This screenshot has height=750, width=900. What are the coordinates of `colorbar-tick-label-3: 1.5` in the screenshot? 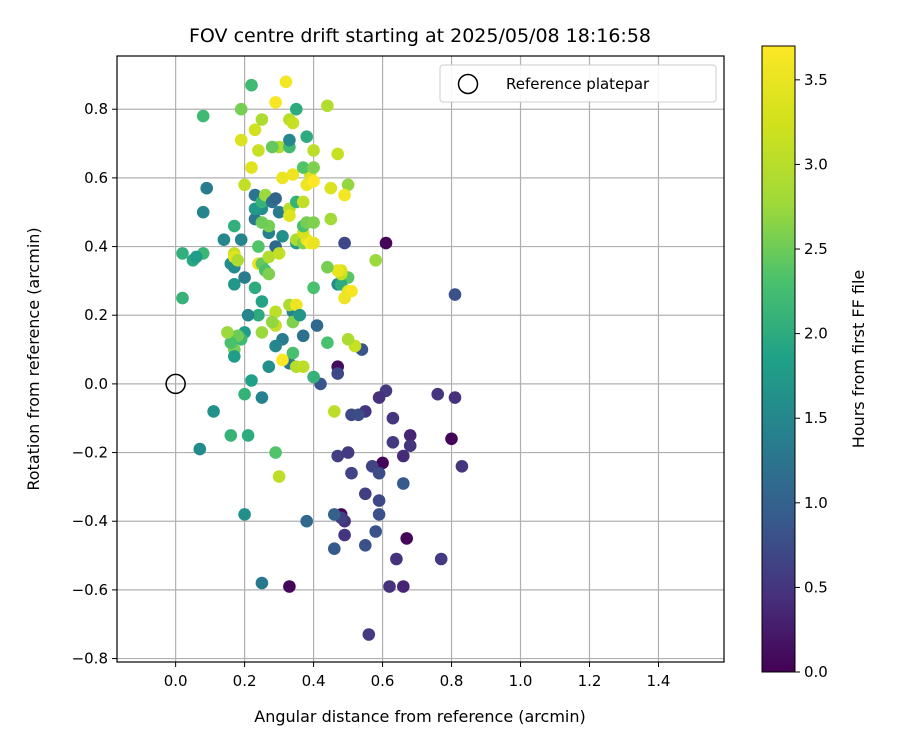 It's located at (816, 418).